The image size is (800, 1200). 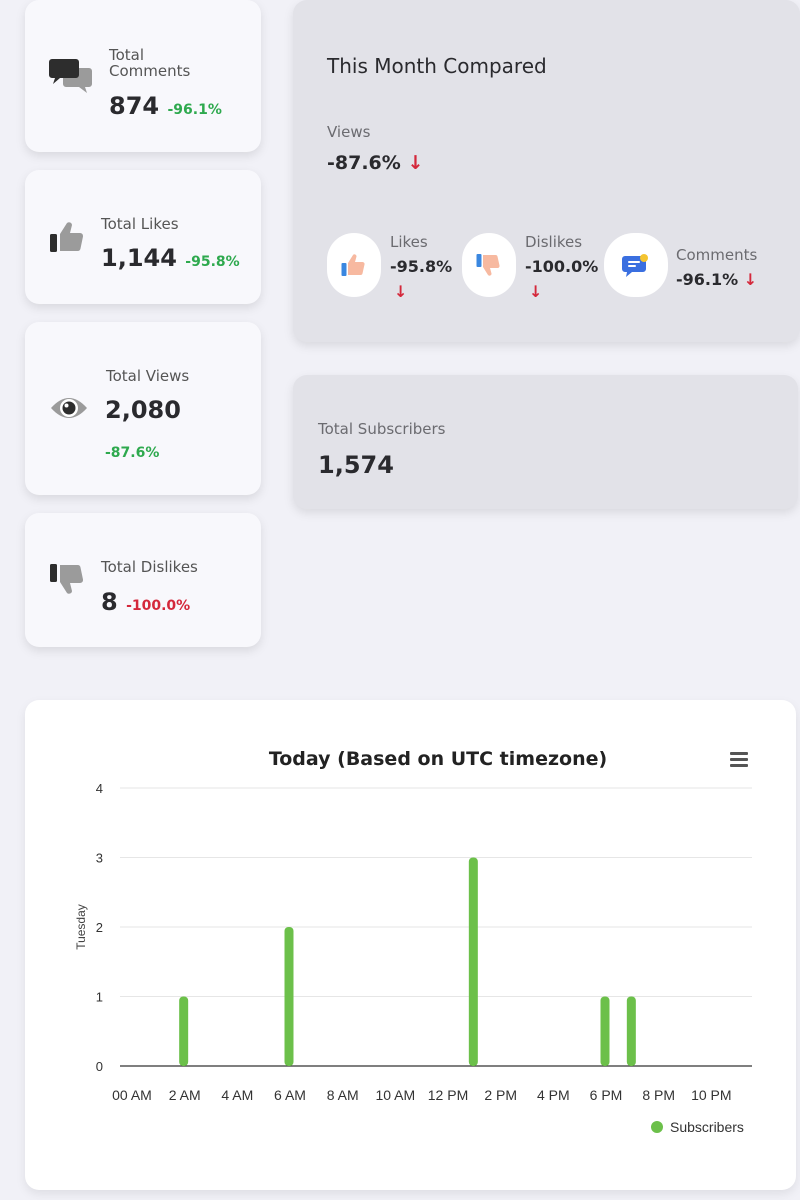 I want to click on subscribers-panel: Total Subscribers 1,574, so click(x=545, y=442).